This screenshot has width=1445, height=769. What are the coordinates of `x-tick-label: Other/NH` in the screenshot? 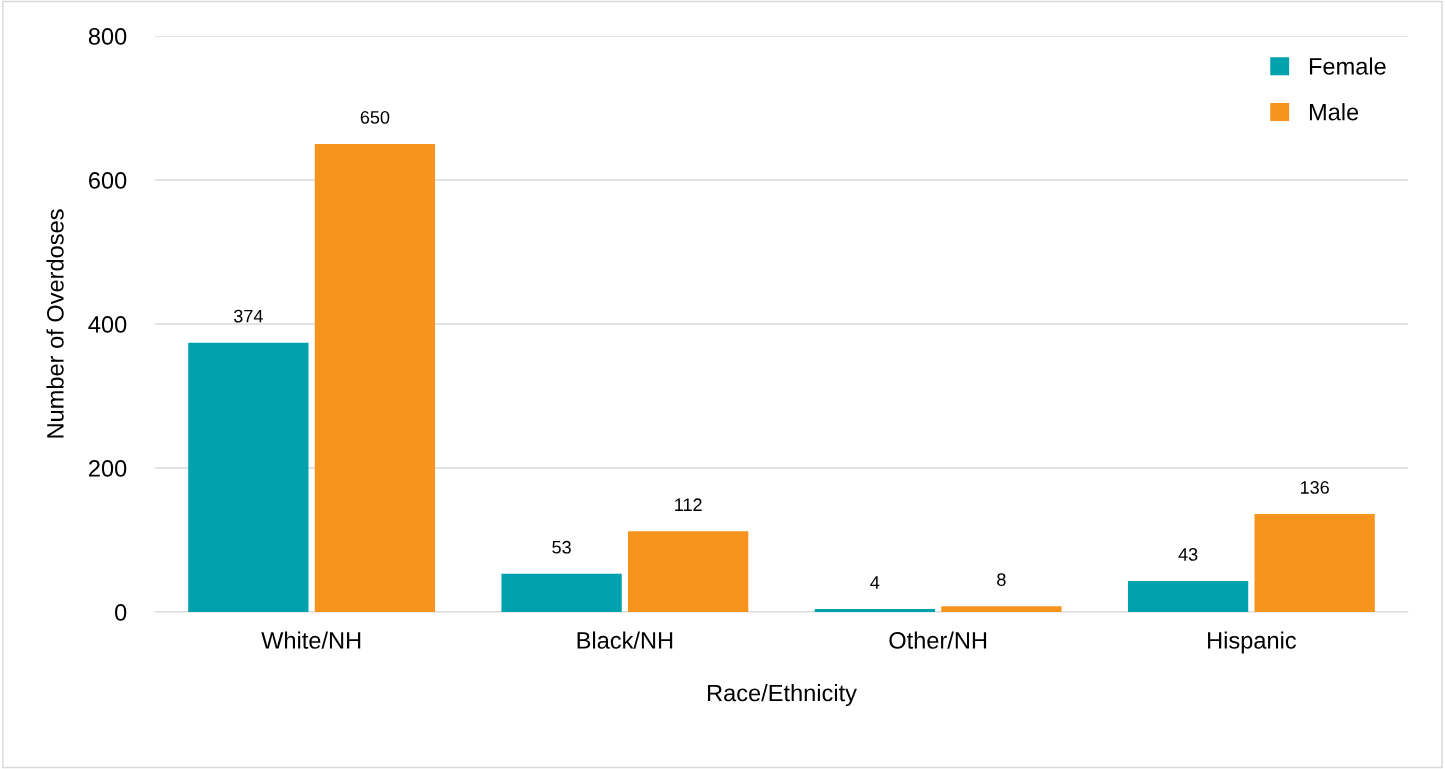 It's located at (938, 640).